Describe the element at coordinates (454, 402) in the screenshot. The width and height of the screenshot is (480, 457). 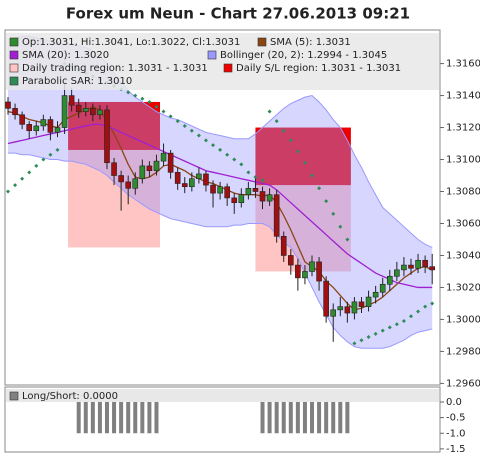
I see `y-tick-label: 0.0` at that location.